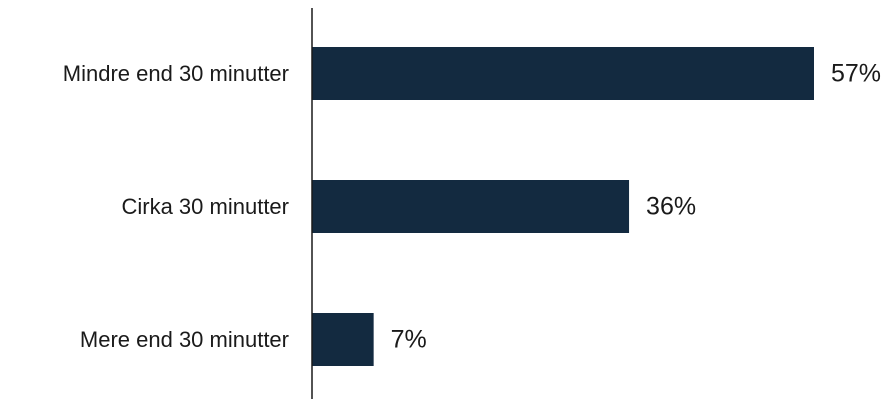 This screenshot has height=399, width=892. What do you see at coordinates (205, 206) in the screenshot?
I see `category-label: Cirka 30 minutter` at bounding box center [205, 206].